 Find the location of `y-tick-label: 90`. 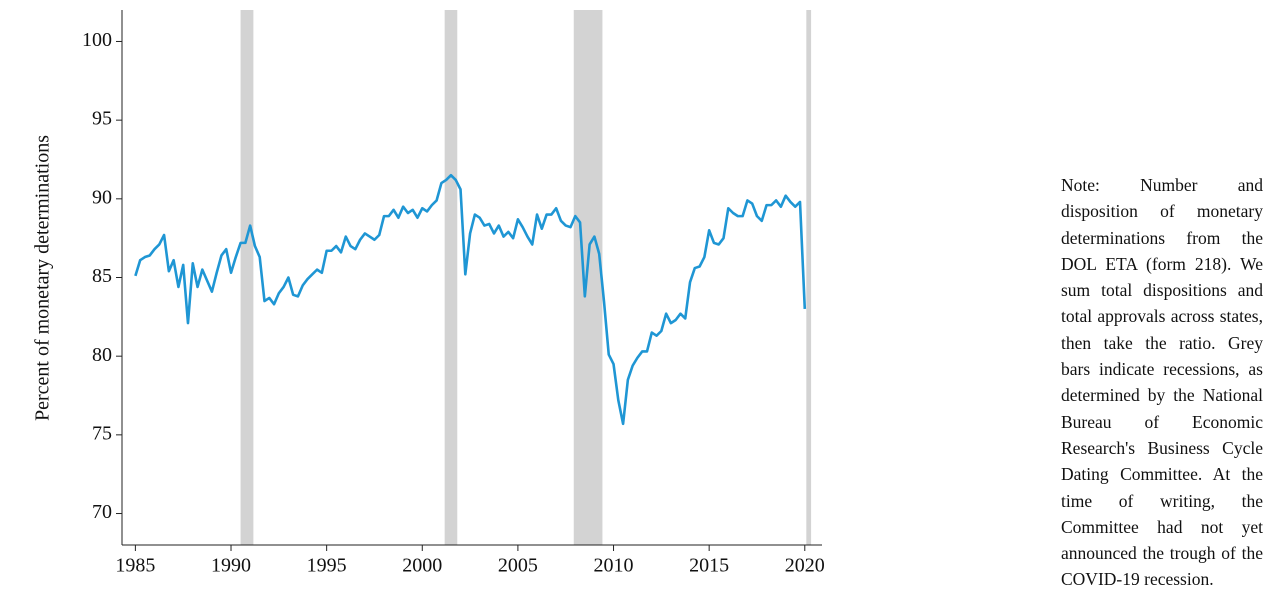

y-tick-label: 90 is located at coordinates (102, 197).